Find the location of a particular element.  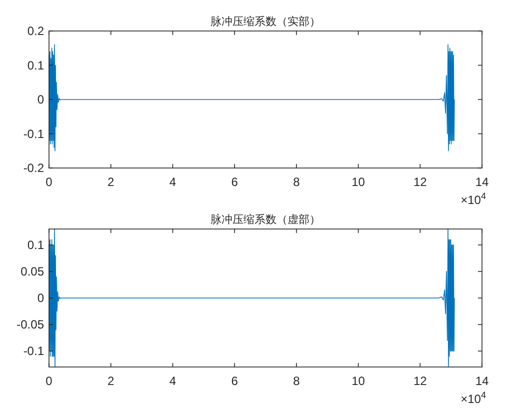

y-tick-label: -0.2 is located at coordinates (33, 168).